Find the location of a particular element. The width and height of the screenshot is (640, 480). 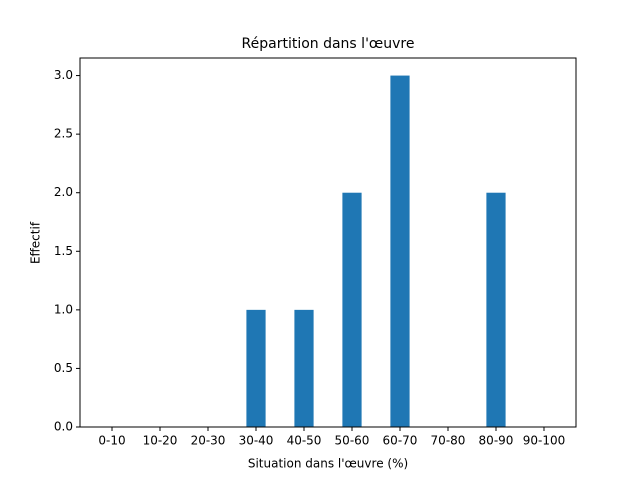

x-axis-label: Situation dans l'œuvre (%) is located at coordinates (328, 464).